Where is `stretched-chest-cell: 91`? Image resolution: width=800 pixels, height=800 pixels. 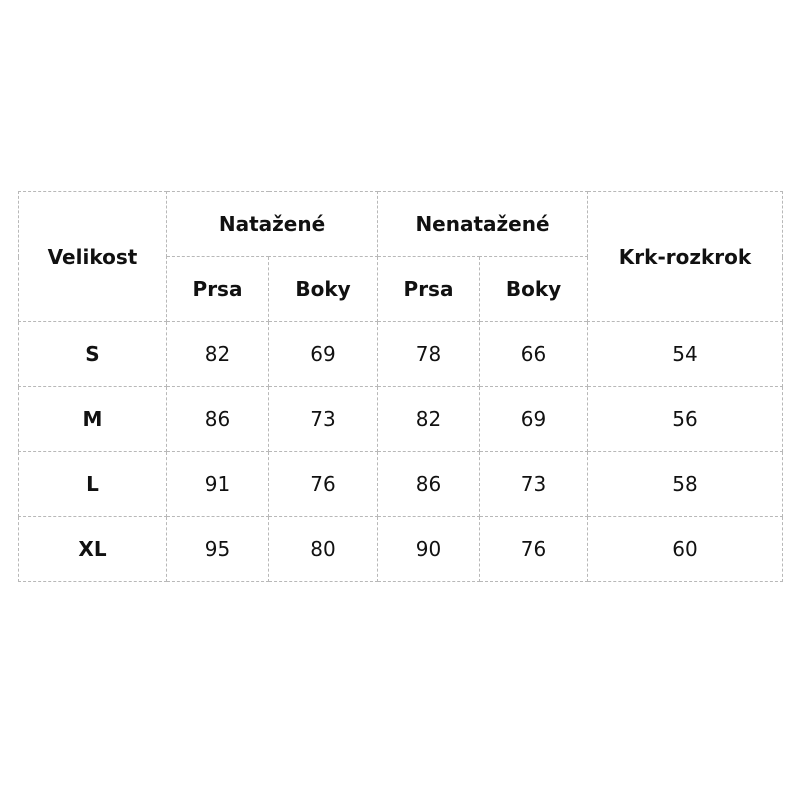
stretched-chest-cell: 91 is located at coordinates (217, 484).